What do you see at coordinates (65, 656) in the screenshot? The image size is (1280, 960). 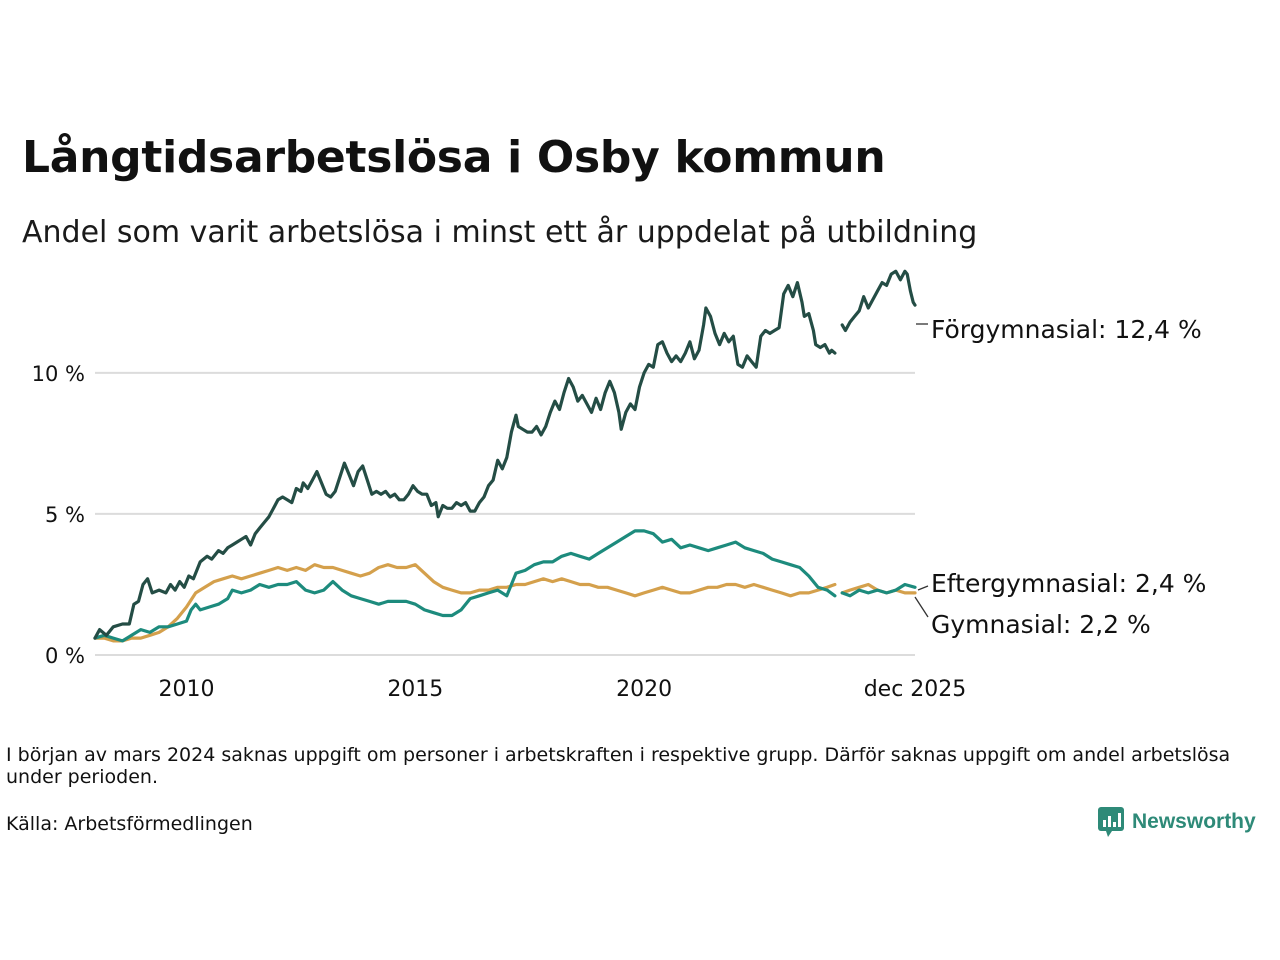 I see `y-tick-label: 0 %` at bounding box center [65, 656].